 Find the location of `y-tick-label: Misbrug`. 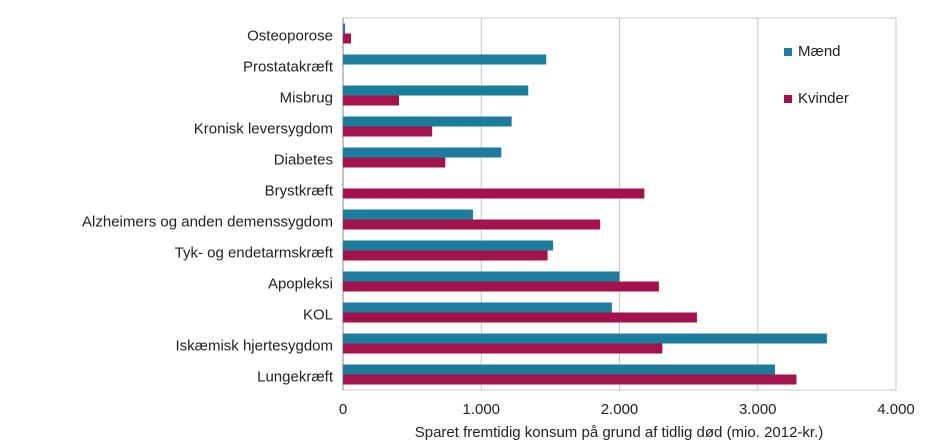

y-tick-label: Misbrug is located at coordinates (306, 97).